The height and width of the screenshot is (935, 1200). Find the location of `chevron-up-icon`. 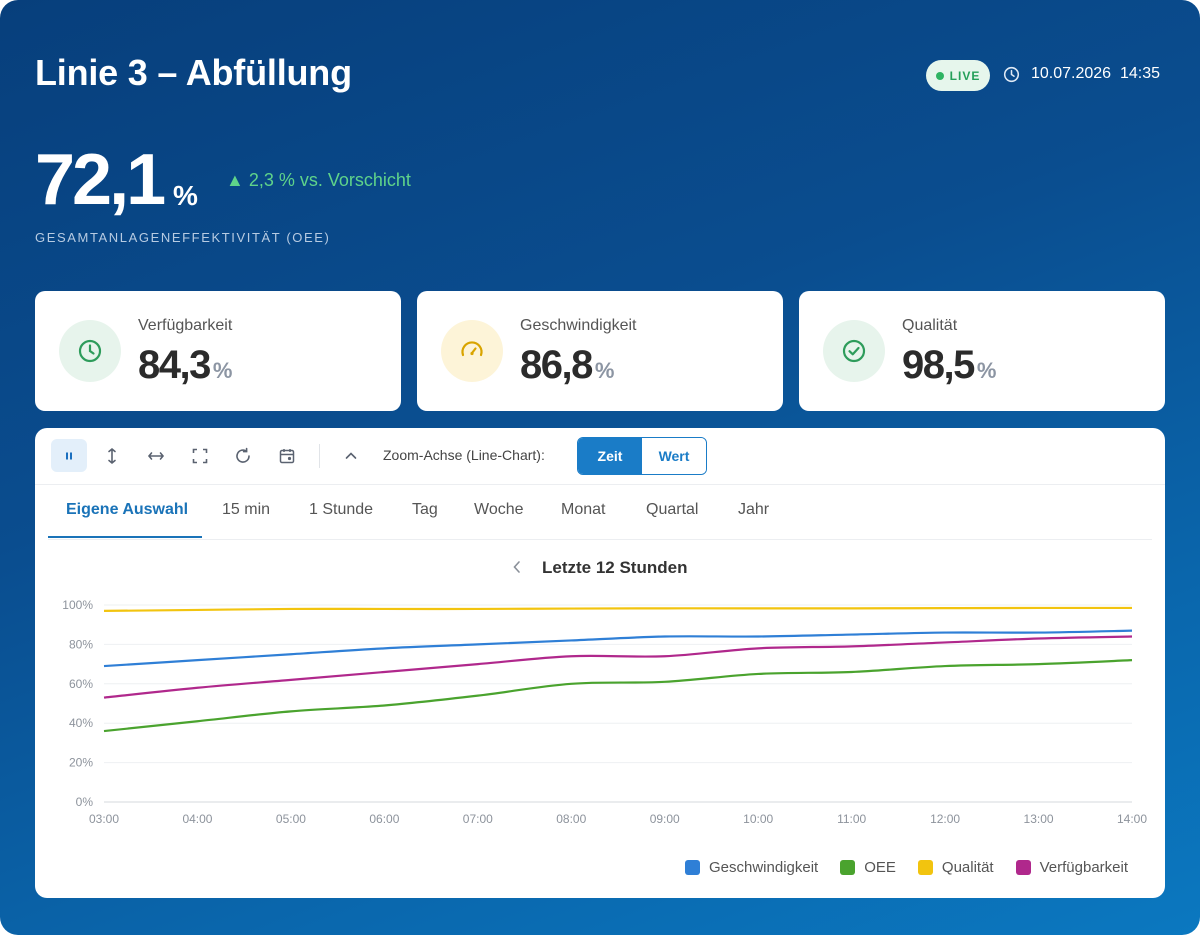

chevron-up-icon is located at coordinates (351, 455).